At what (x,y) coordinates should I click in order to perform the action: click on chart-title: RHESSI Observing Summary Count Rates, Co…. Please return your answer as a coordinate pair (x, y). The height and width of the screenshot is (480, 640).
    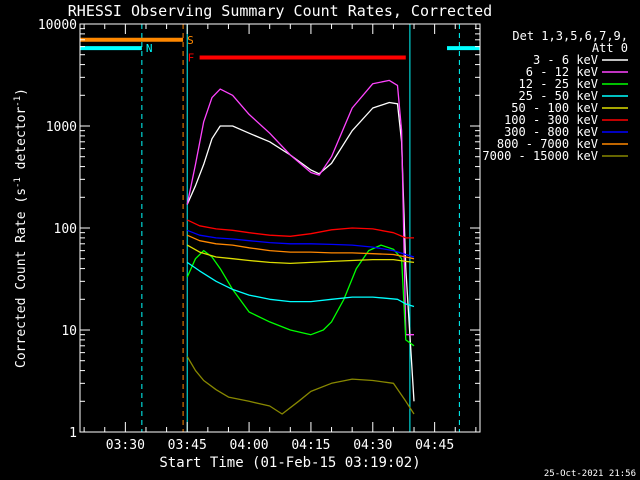
    Looking at the image, I should click on (280, 11).